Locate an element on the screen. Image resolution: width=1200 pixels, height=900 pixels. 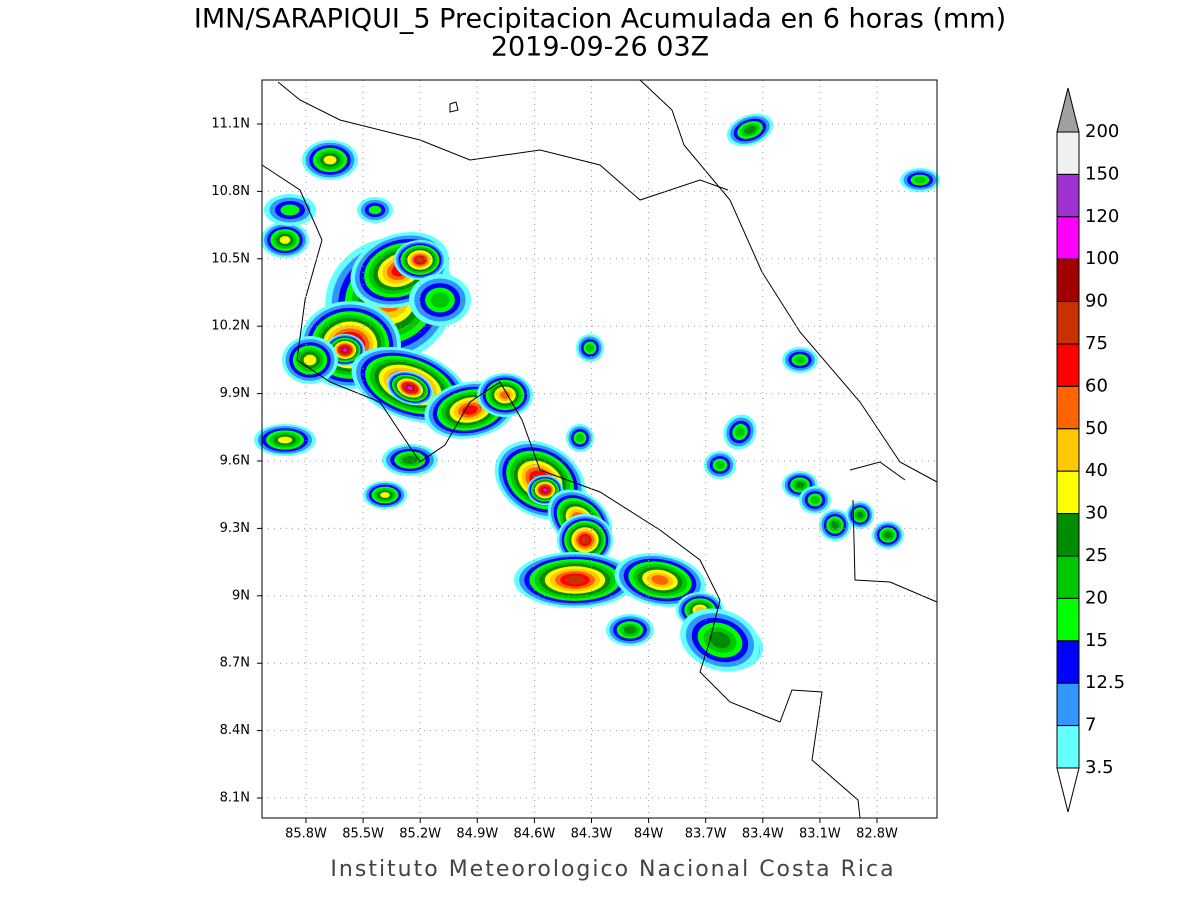
lon-label: 85.8W is located at coordinates (306, 834).